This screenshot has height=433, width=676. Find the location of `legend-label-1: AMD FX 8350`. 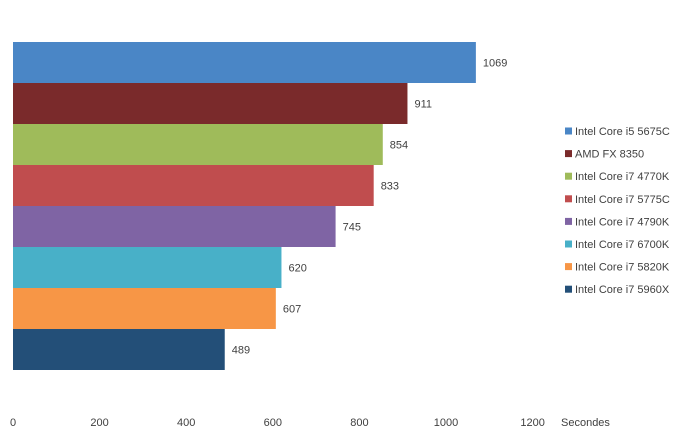

legend-label-1: AMD FX 8350 is located at coordinates (609, 155).